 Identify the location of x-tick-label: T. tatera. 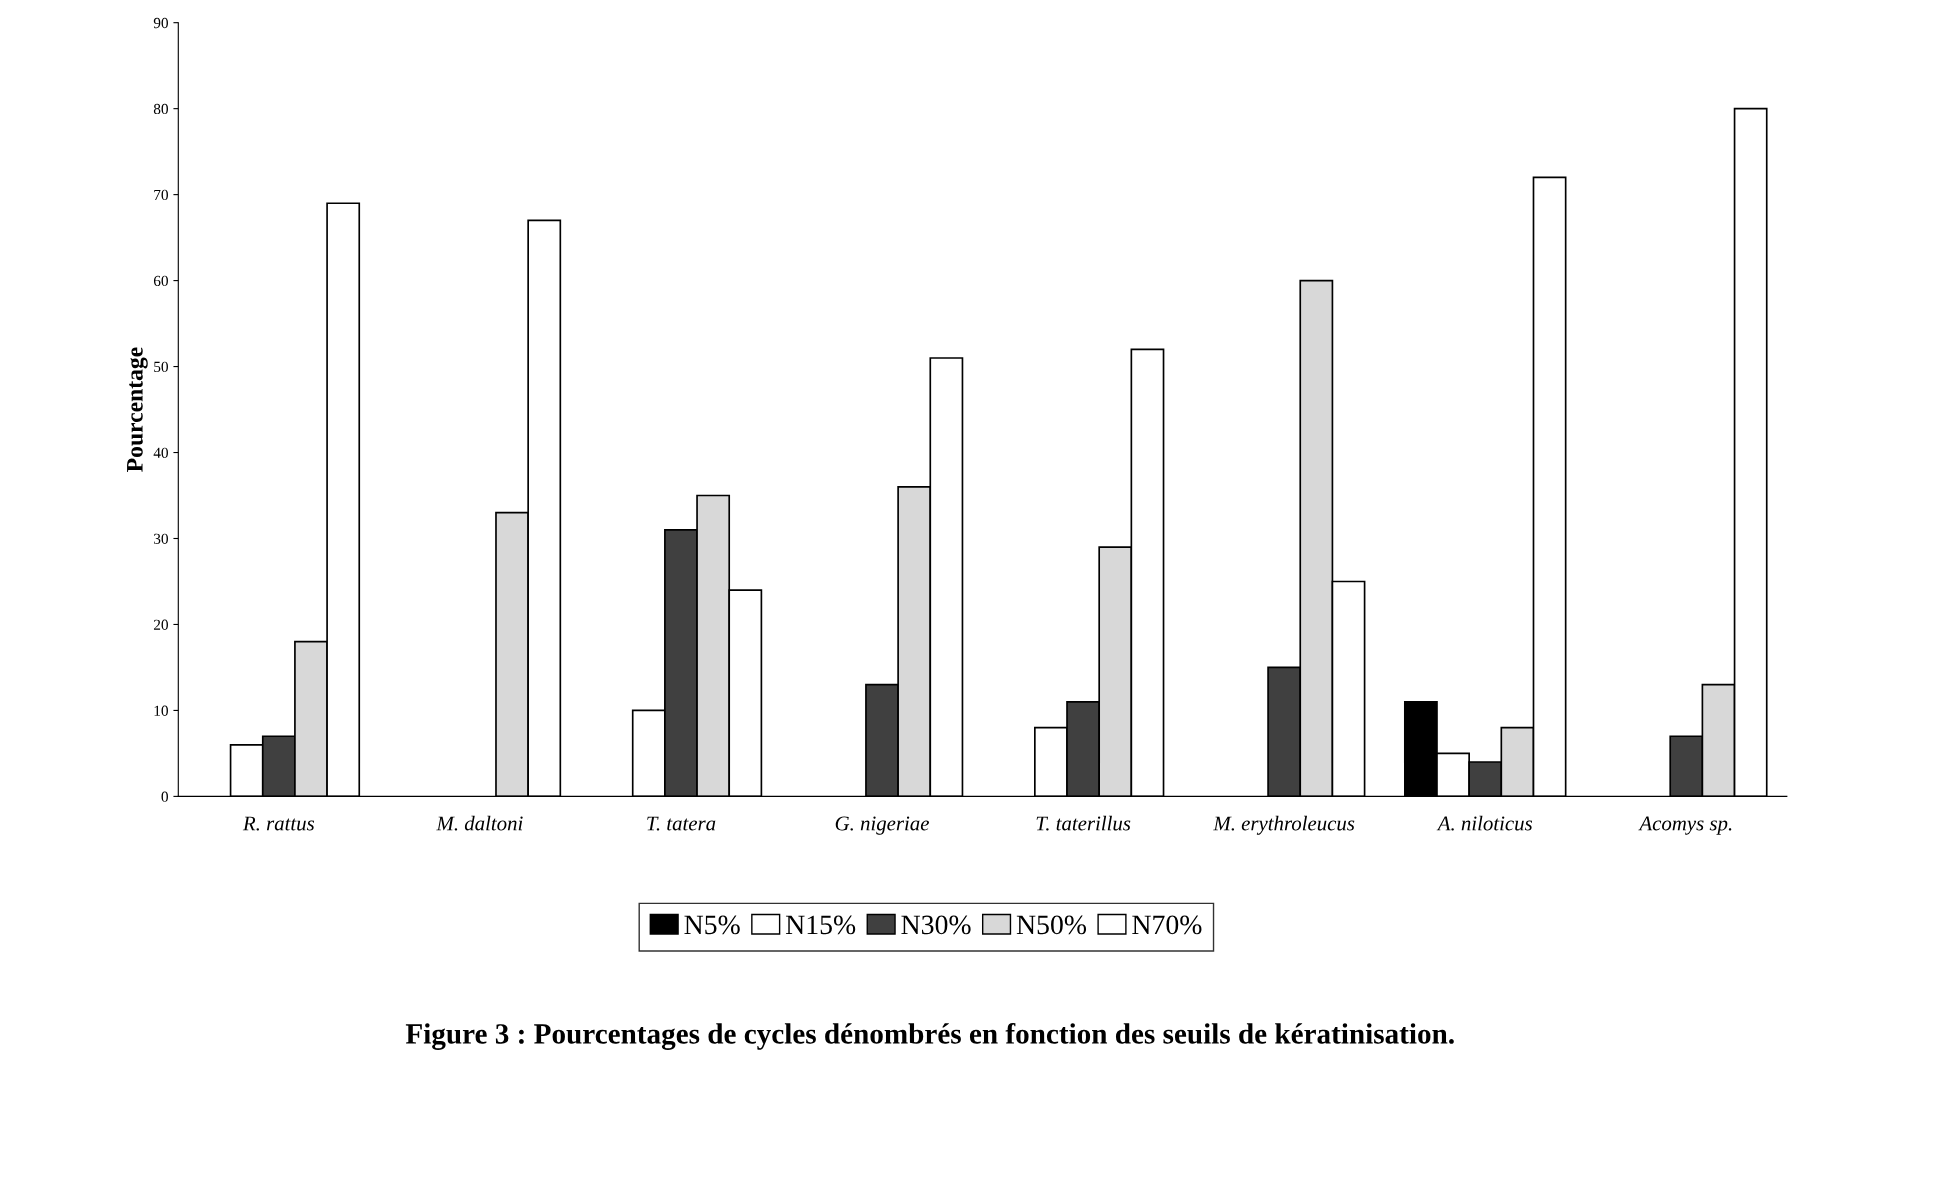
(681, 823).